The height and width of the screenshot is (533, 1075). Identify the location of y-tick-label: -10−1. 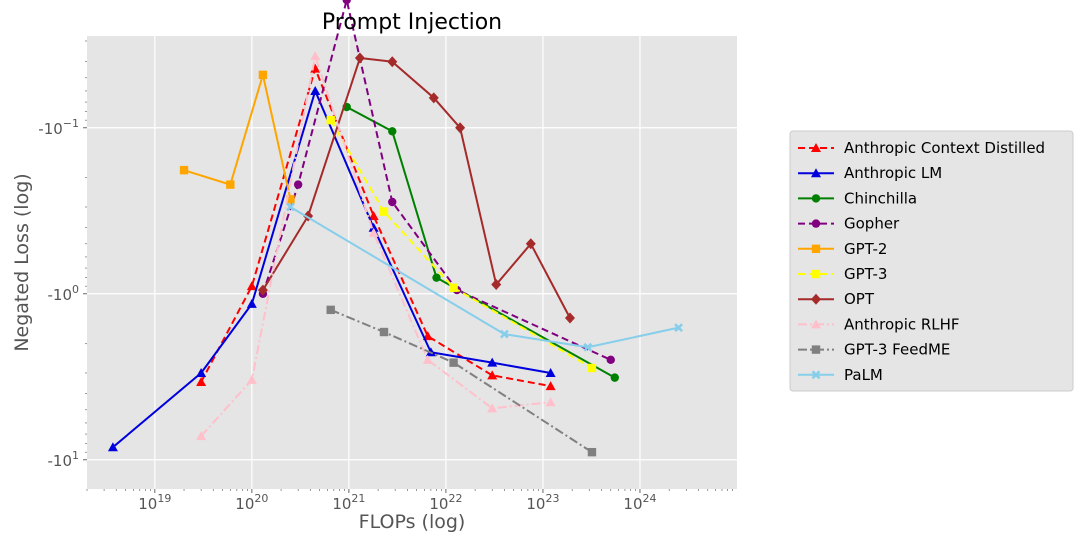
(58, 127).